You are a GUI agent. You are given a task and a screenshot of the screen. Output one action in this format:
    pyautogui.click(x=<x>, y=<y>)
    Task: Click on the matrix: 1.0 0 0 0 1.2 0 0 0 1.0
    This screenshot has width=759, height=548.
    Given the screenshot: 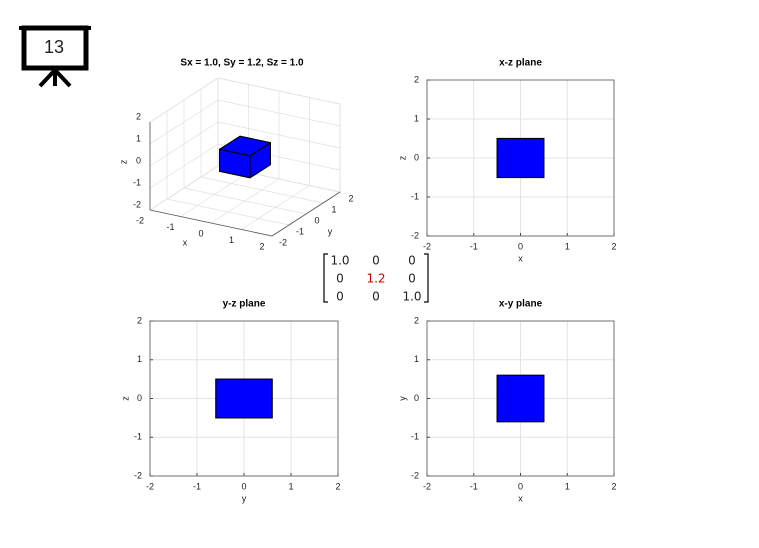 What is the action you would take?
    pyautogui.click(x=376, y=278)
    